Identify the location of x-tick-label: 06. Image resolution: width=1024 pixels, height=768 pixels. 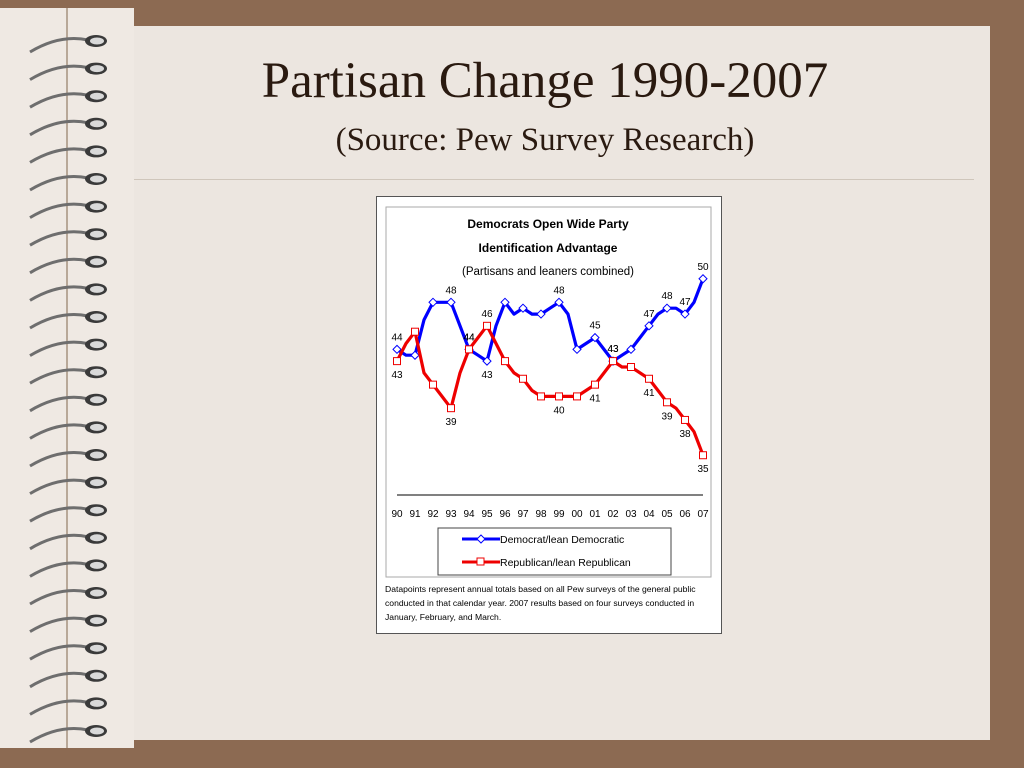
(685, 514).